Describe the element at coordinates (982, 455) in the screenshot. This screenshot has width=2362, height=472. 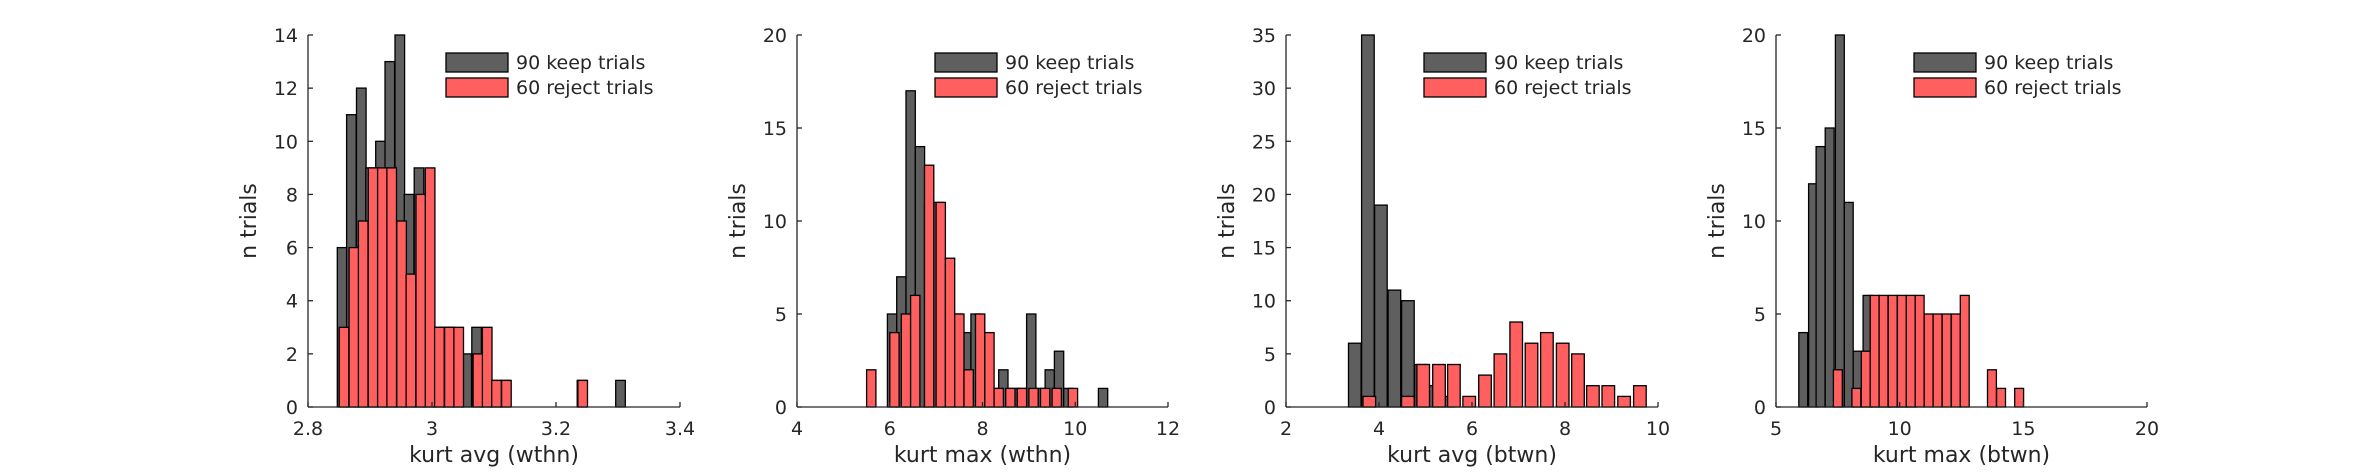
I see `x-axis-label: kurt max (wthn)` at that location.